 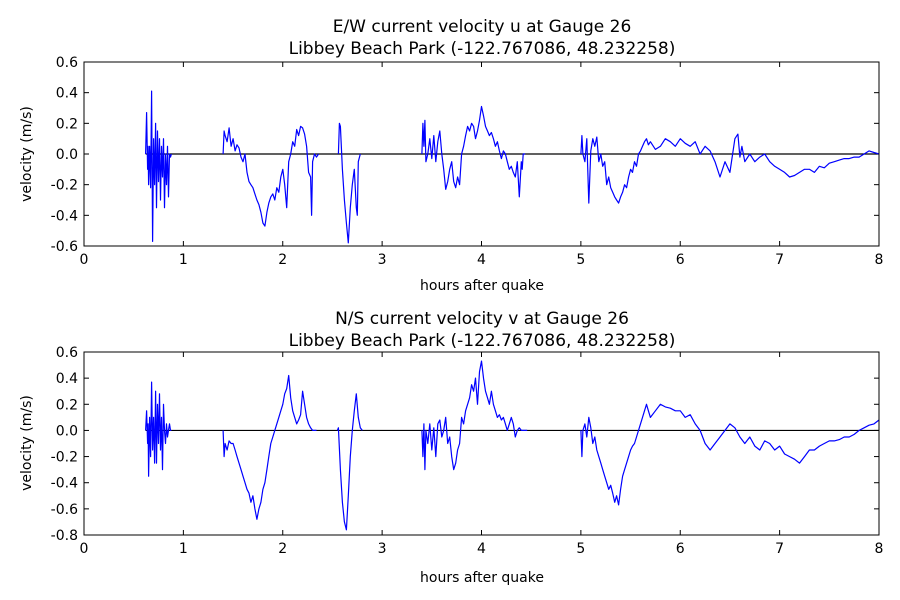 What do you see at coordinates (482, 27) in the screenshot?
I see `chart-title: E/W current velocity u at Gauge 26` at bounding box center [482, 27].